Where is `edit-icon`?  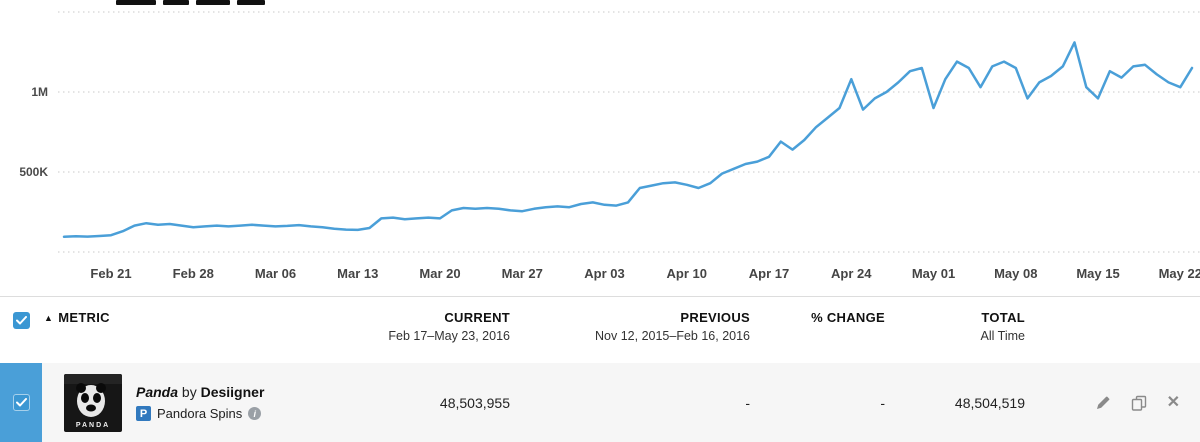
edit-icon is located at coordinates (1103, 403).